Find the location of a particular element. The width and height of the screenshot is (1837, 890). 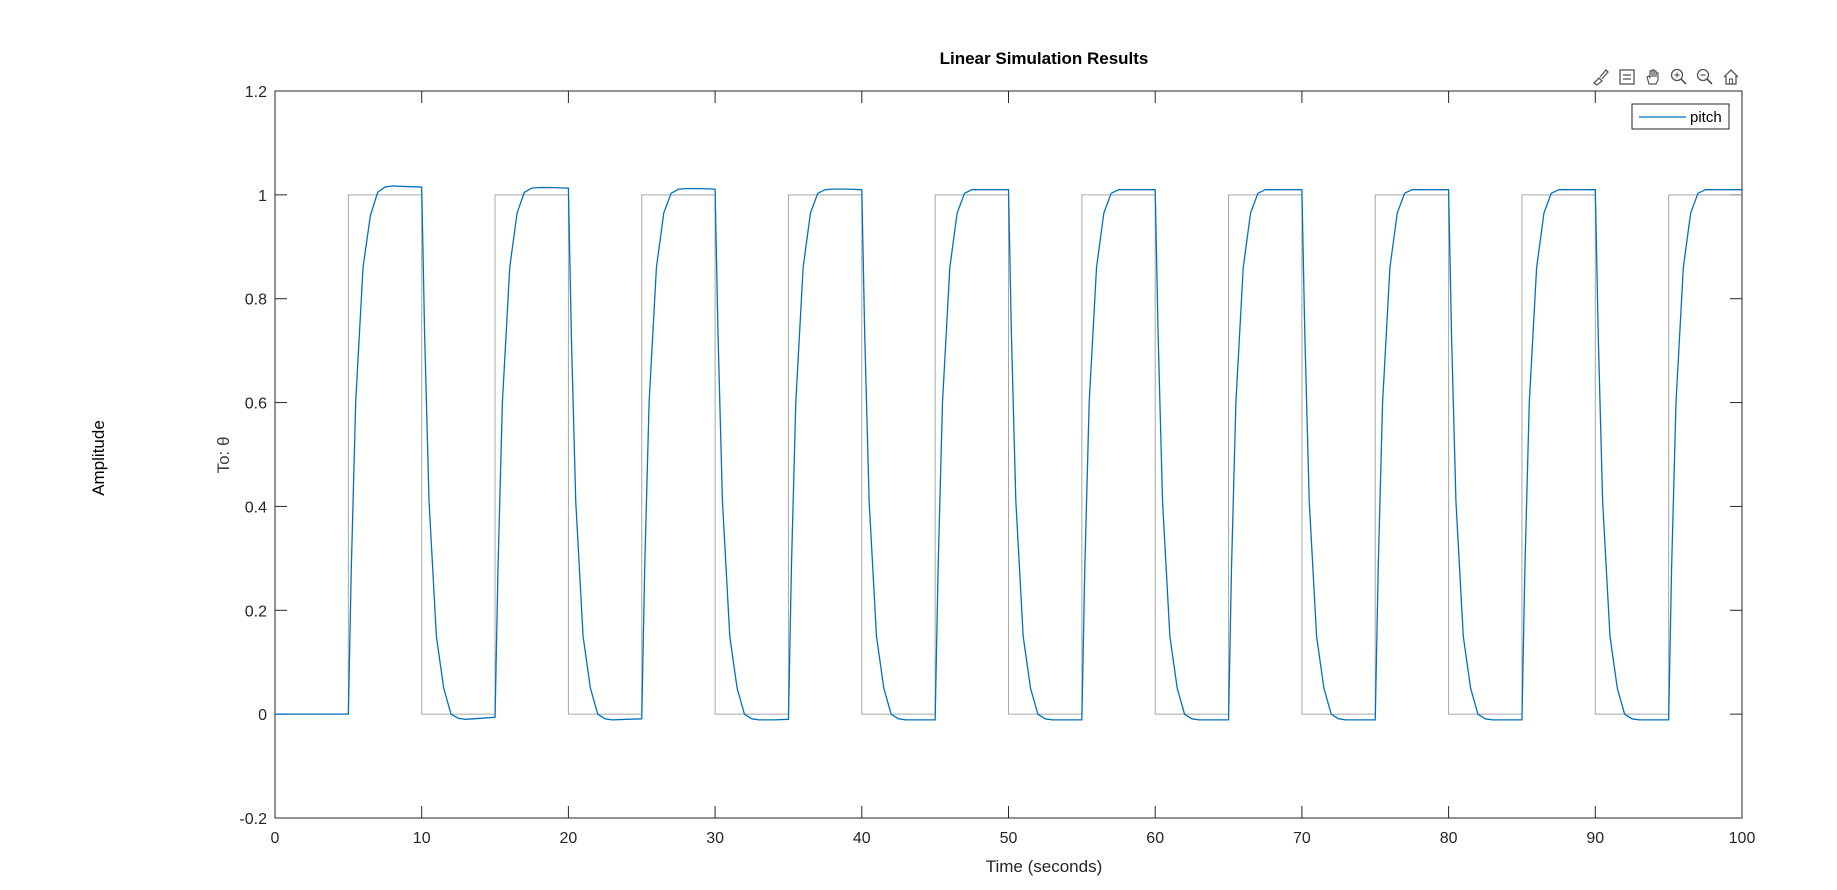

y-tick-label: 1.2 is located at coordinates (256, 92).